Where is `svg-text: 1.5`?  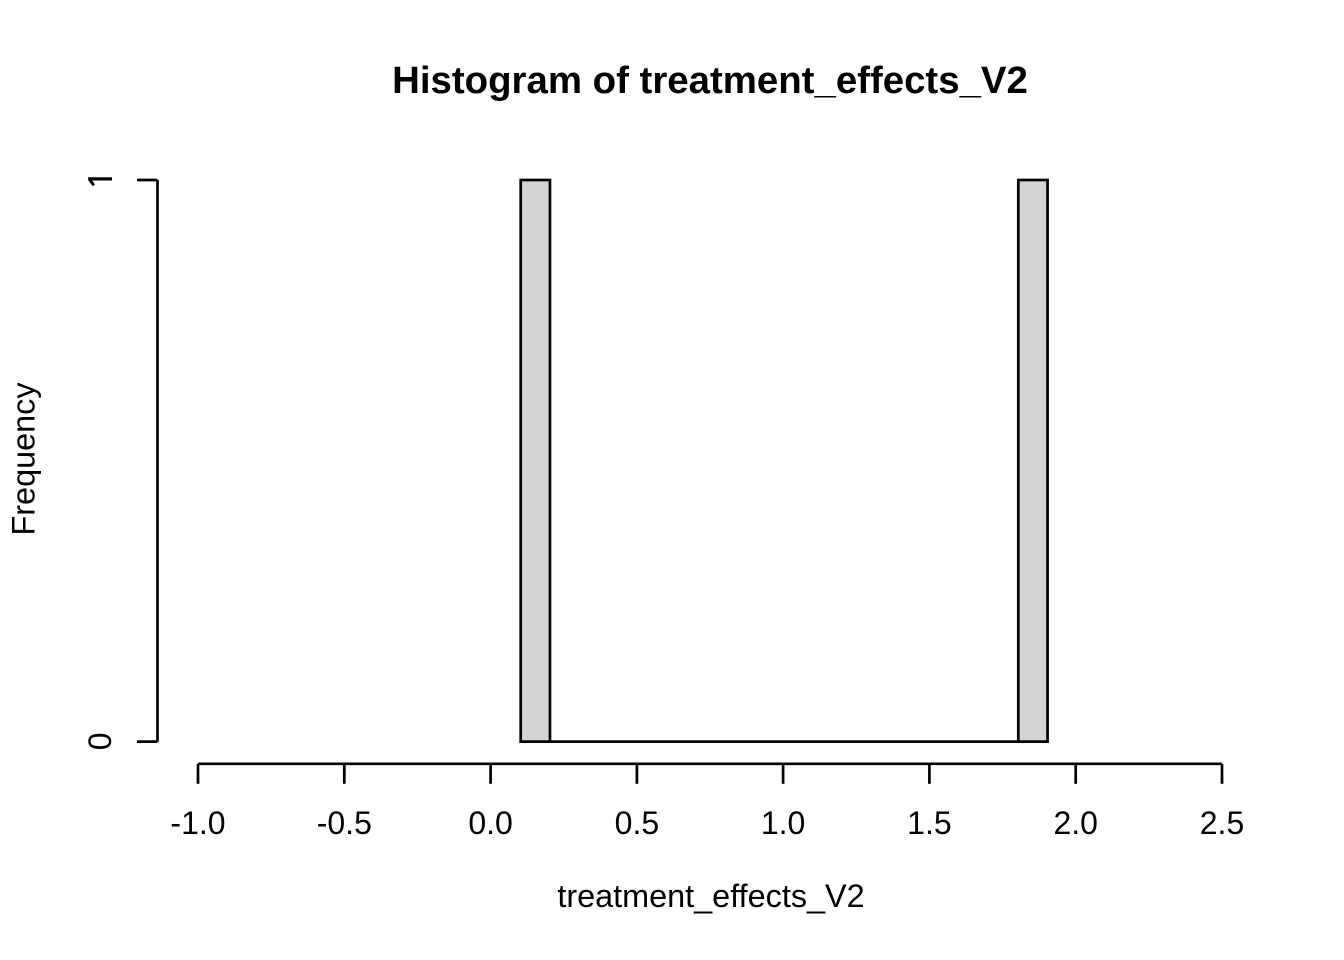
svg-text: 1.5 is located at coordinates (929, 823).